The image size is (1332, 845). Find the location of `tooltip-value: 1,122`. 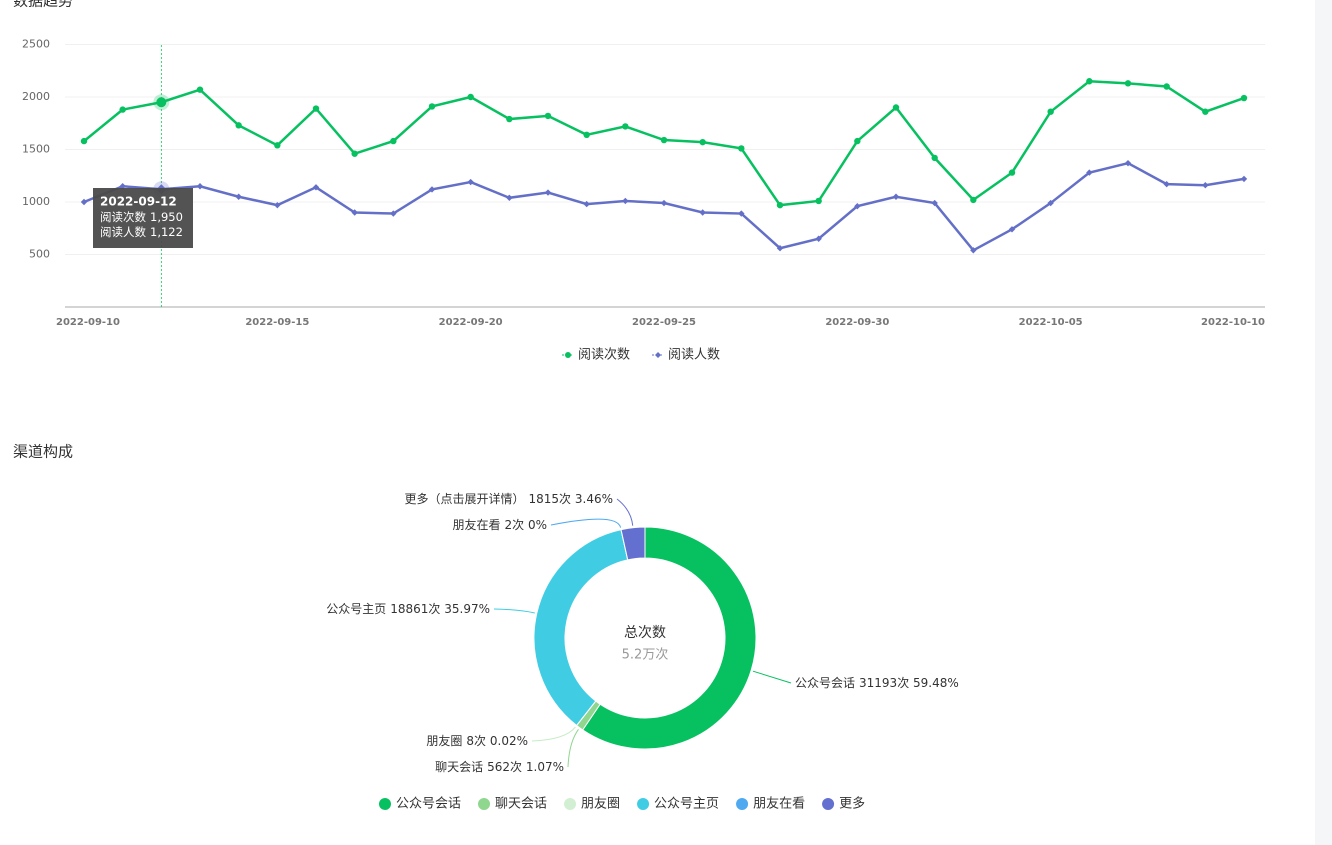

tooltip-value: 1,122 is located at coordinates (166, 232).